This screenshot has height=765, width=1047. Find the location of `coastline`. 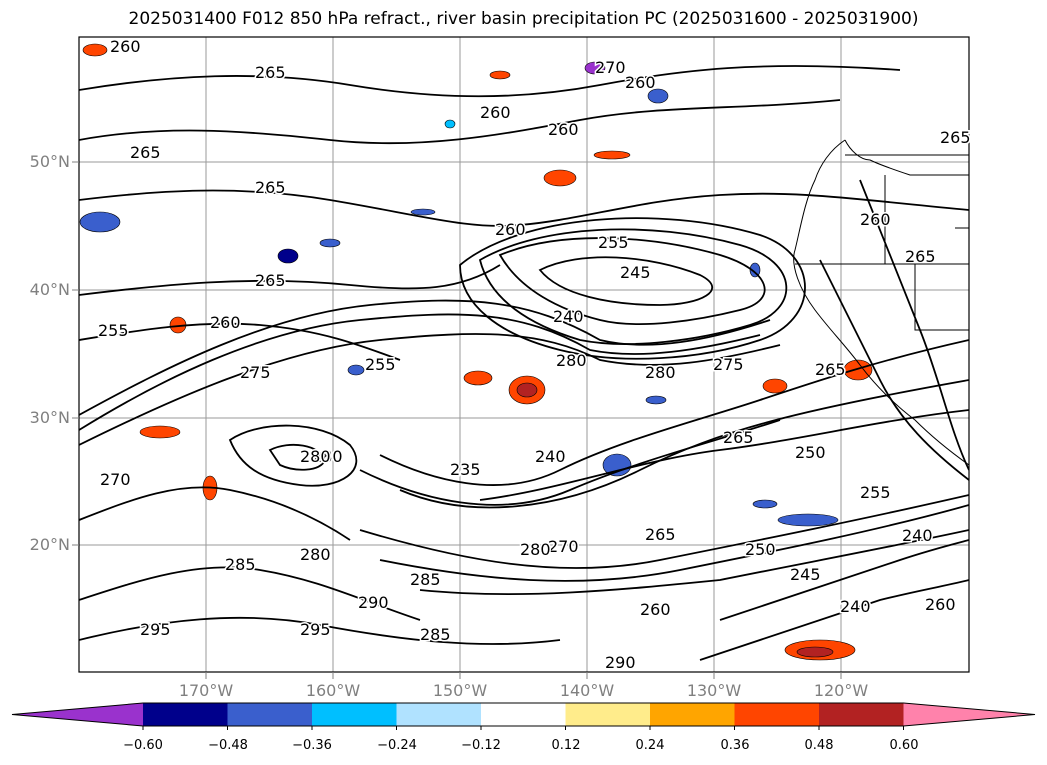

coastline is located at coordinates (881, 302).